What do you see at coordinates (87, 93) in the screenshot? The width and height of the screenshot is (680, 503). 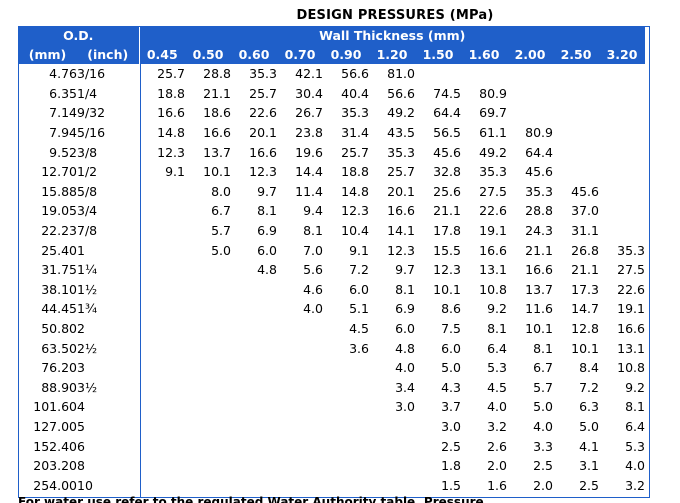 I see `od-inch-cell: 1/4` at bounding box center [87, 93].